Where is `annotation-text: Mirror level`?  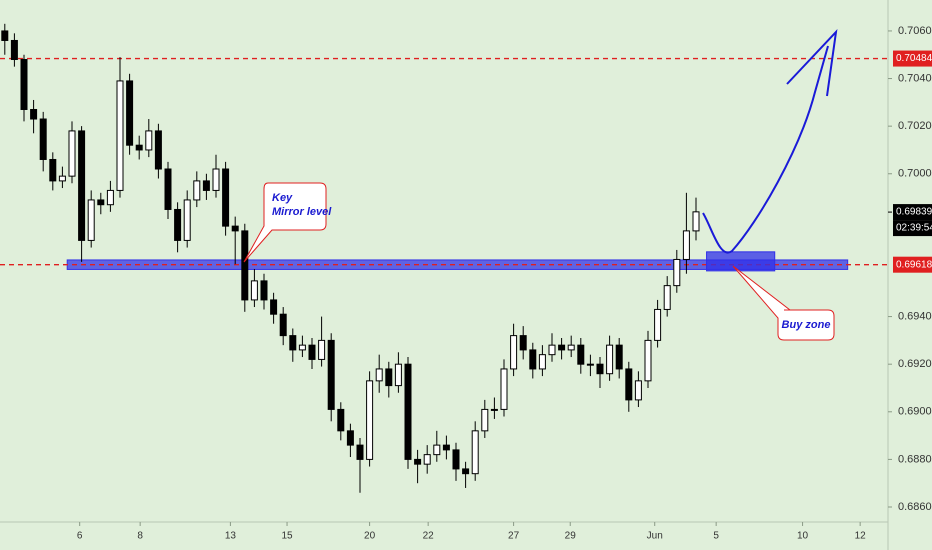
annotation-text: Mirror level is located at coordinates (302, 212).